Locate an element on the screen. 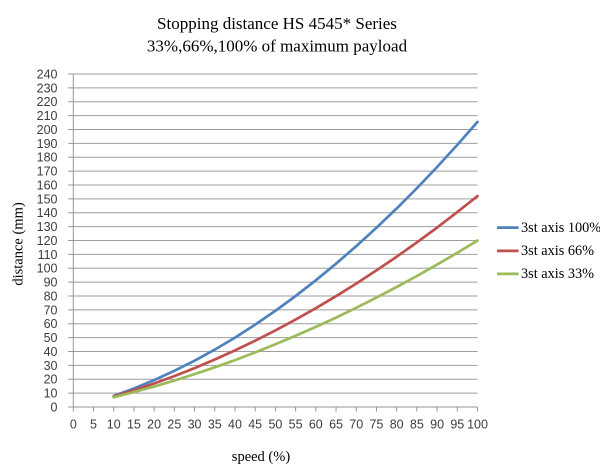 The height and width of the screenshot is (471, 600). svg-text: 220 is located at coordinates (47, 102).